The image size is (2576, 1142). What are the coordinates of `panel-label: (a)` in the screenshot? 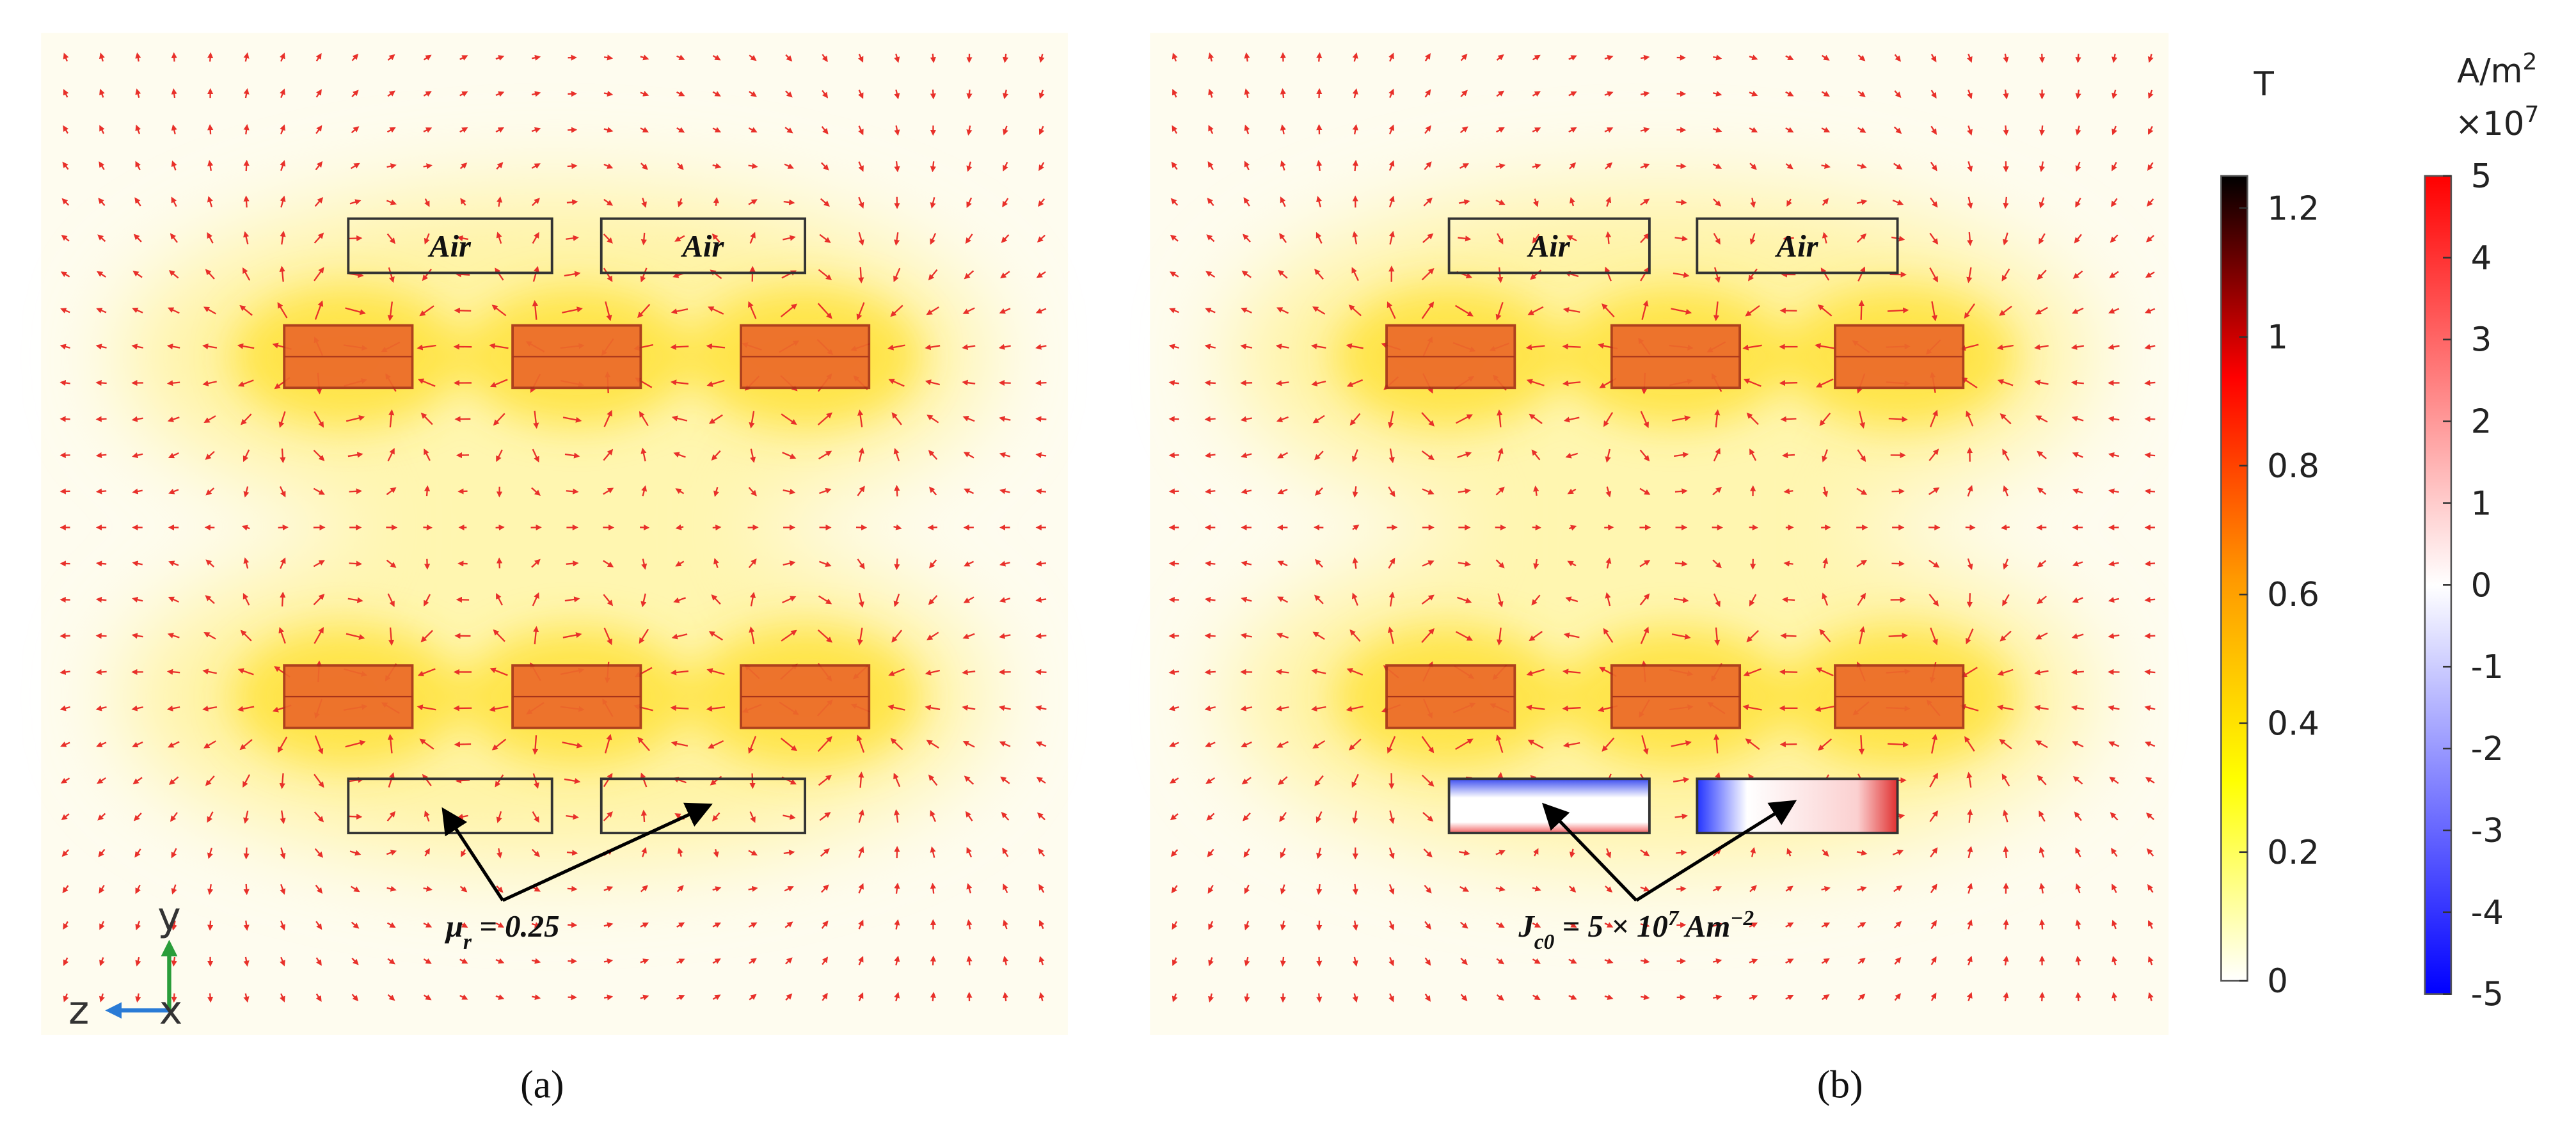 It's located at (542, 1084).